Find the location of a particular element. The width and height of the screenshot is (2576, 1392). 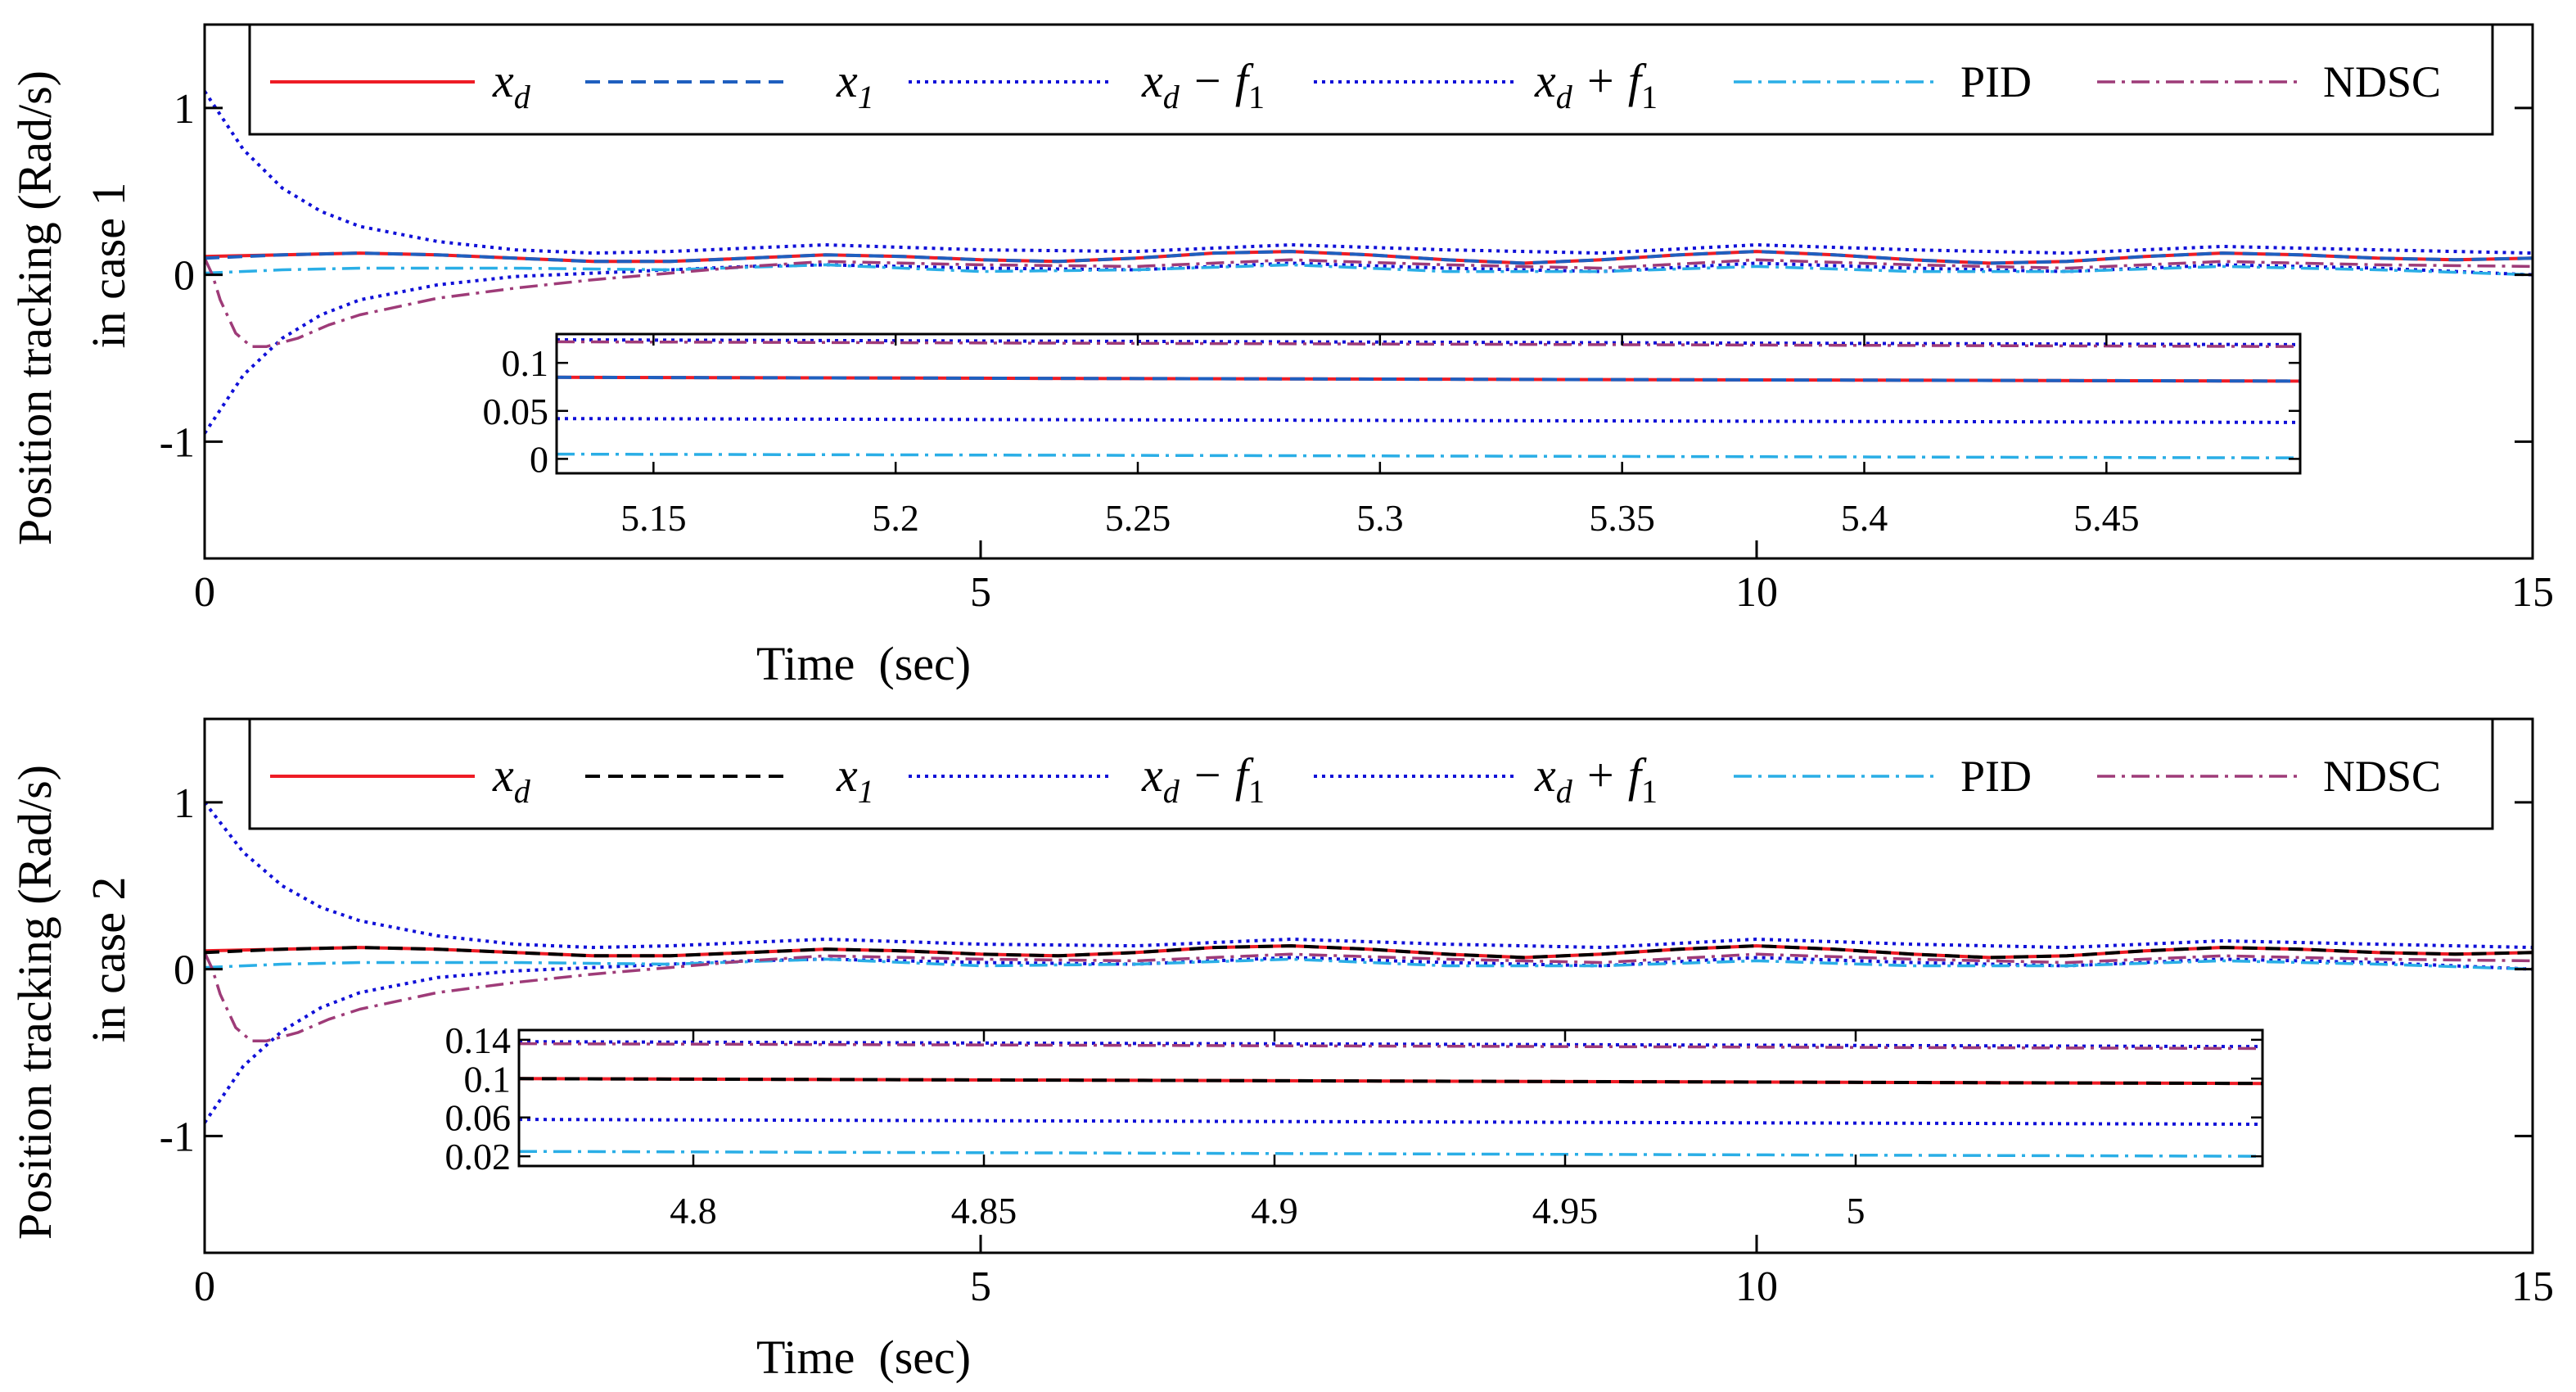

inset-y-tick-label: 0 is located at coordinates (539, 459).